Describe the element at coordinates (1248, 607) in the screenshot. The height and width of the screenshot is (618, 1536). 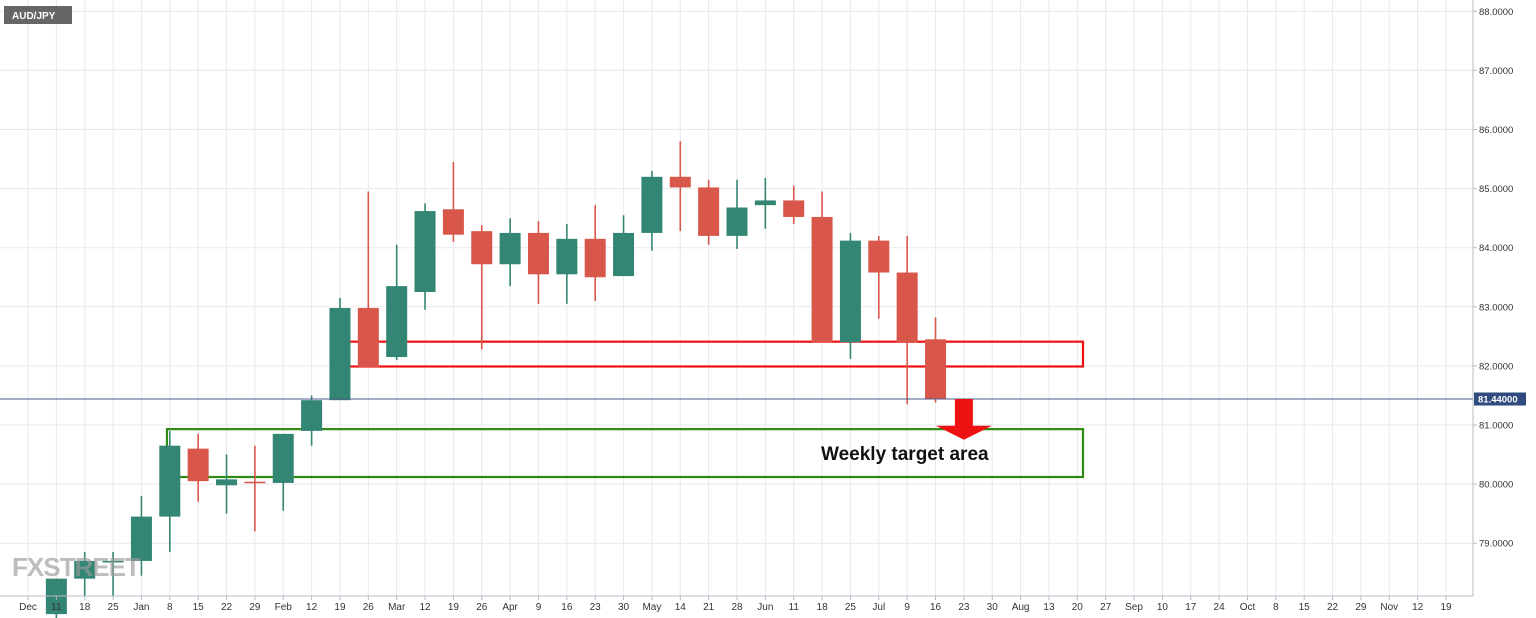
I see `x-tick-label: Oct` at that location.